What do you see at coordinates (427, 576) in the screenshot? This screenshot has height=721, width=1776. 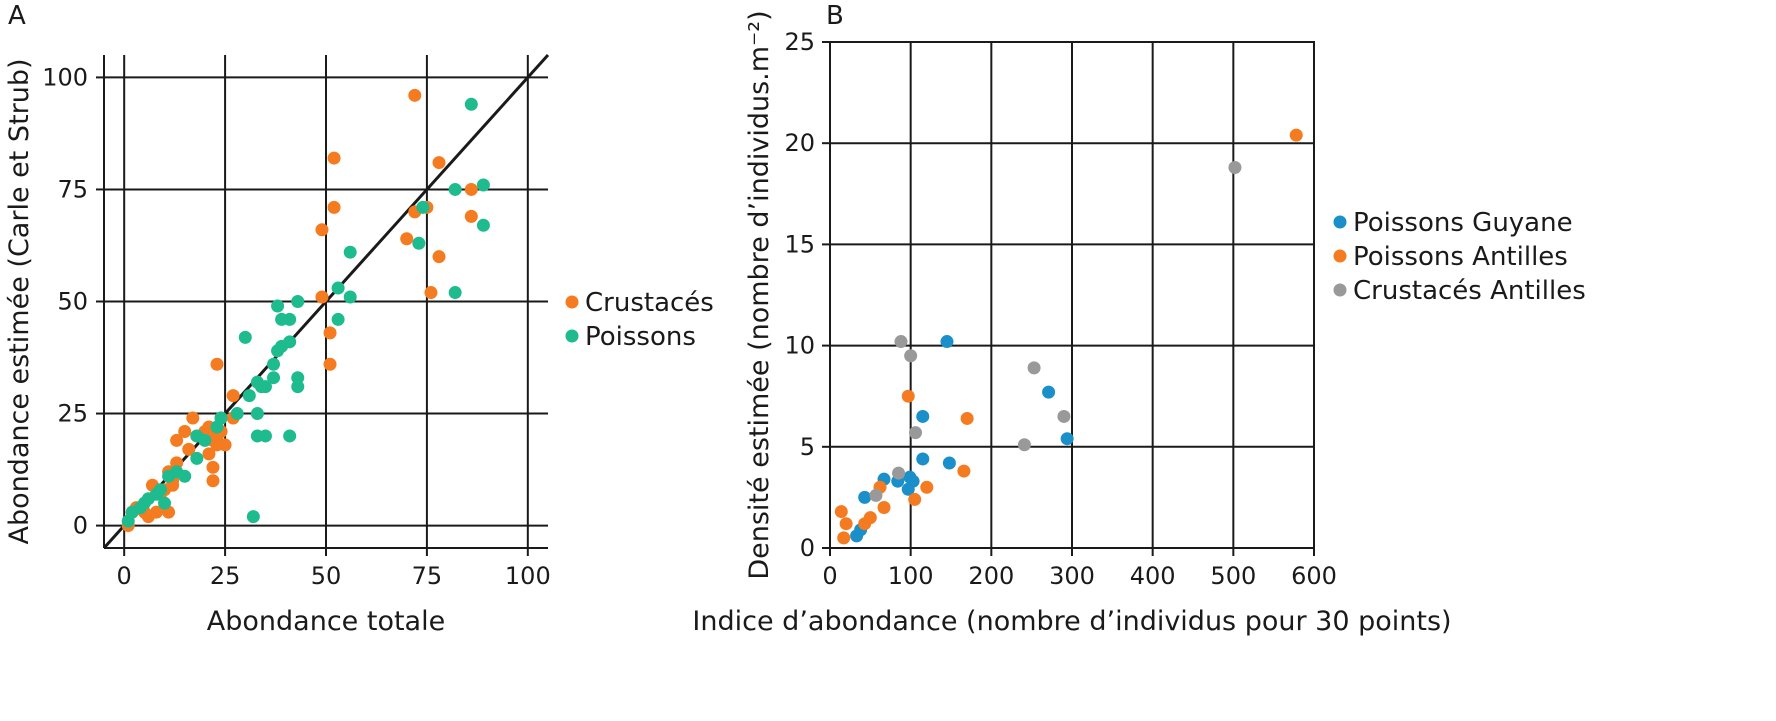 I see `x-tick-label: 75` at bounding box center [427, 576].